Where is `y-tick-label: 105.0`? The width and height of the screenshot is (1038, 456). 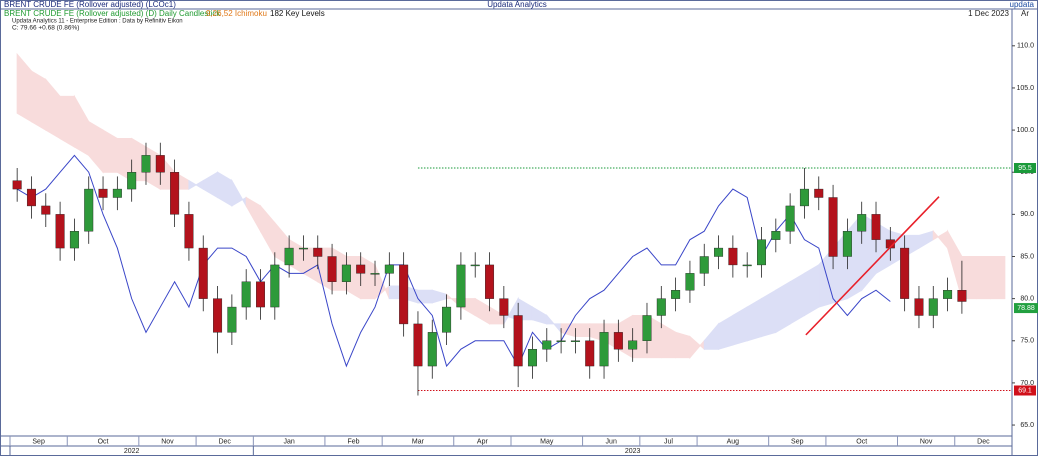 y-tick-label: 105.0 is located at coordinates (1025, 88).